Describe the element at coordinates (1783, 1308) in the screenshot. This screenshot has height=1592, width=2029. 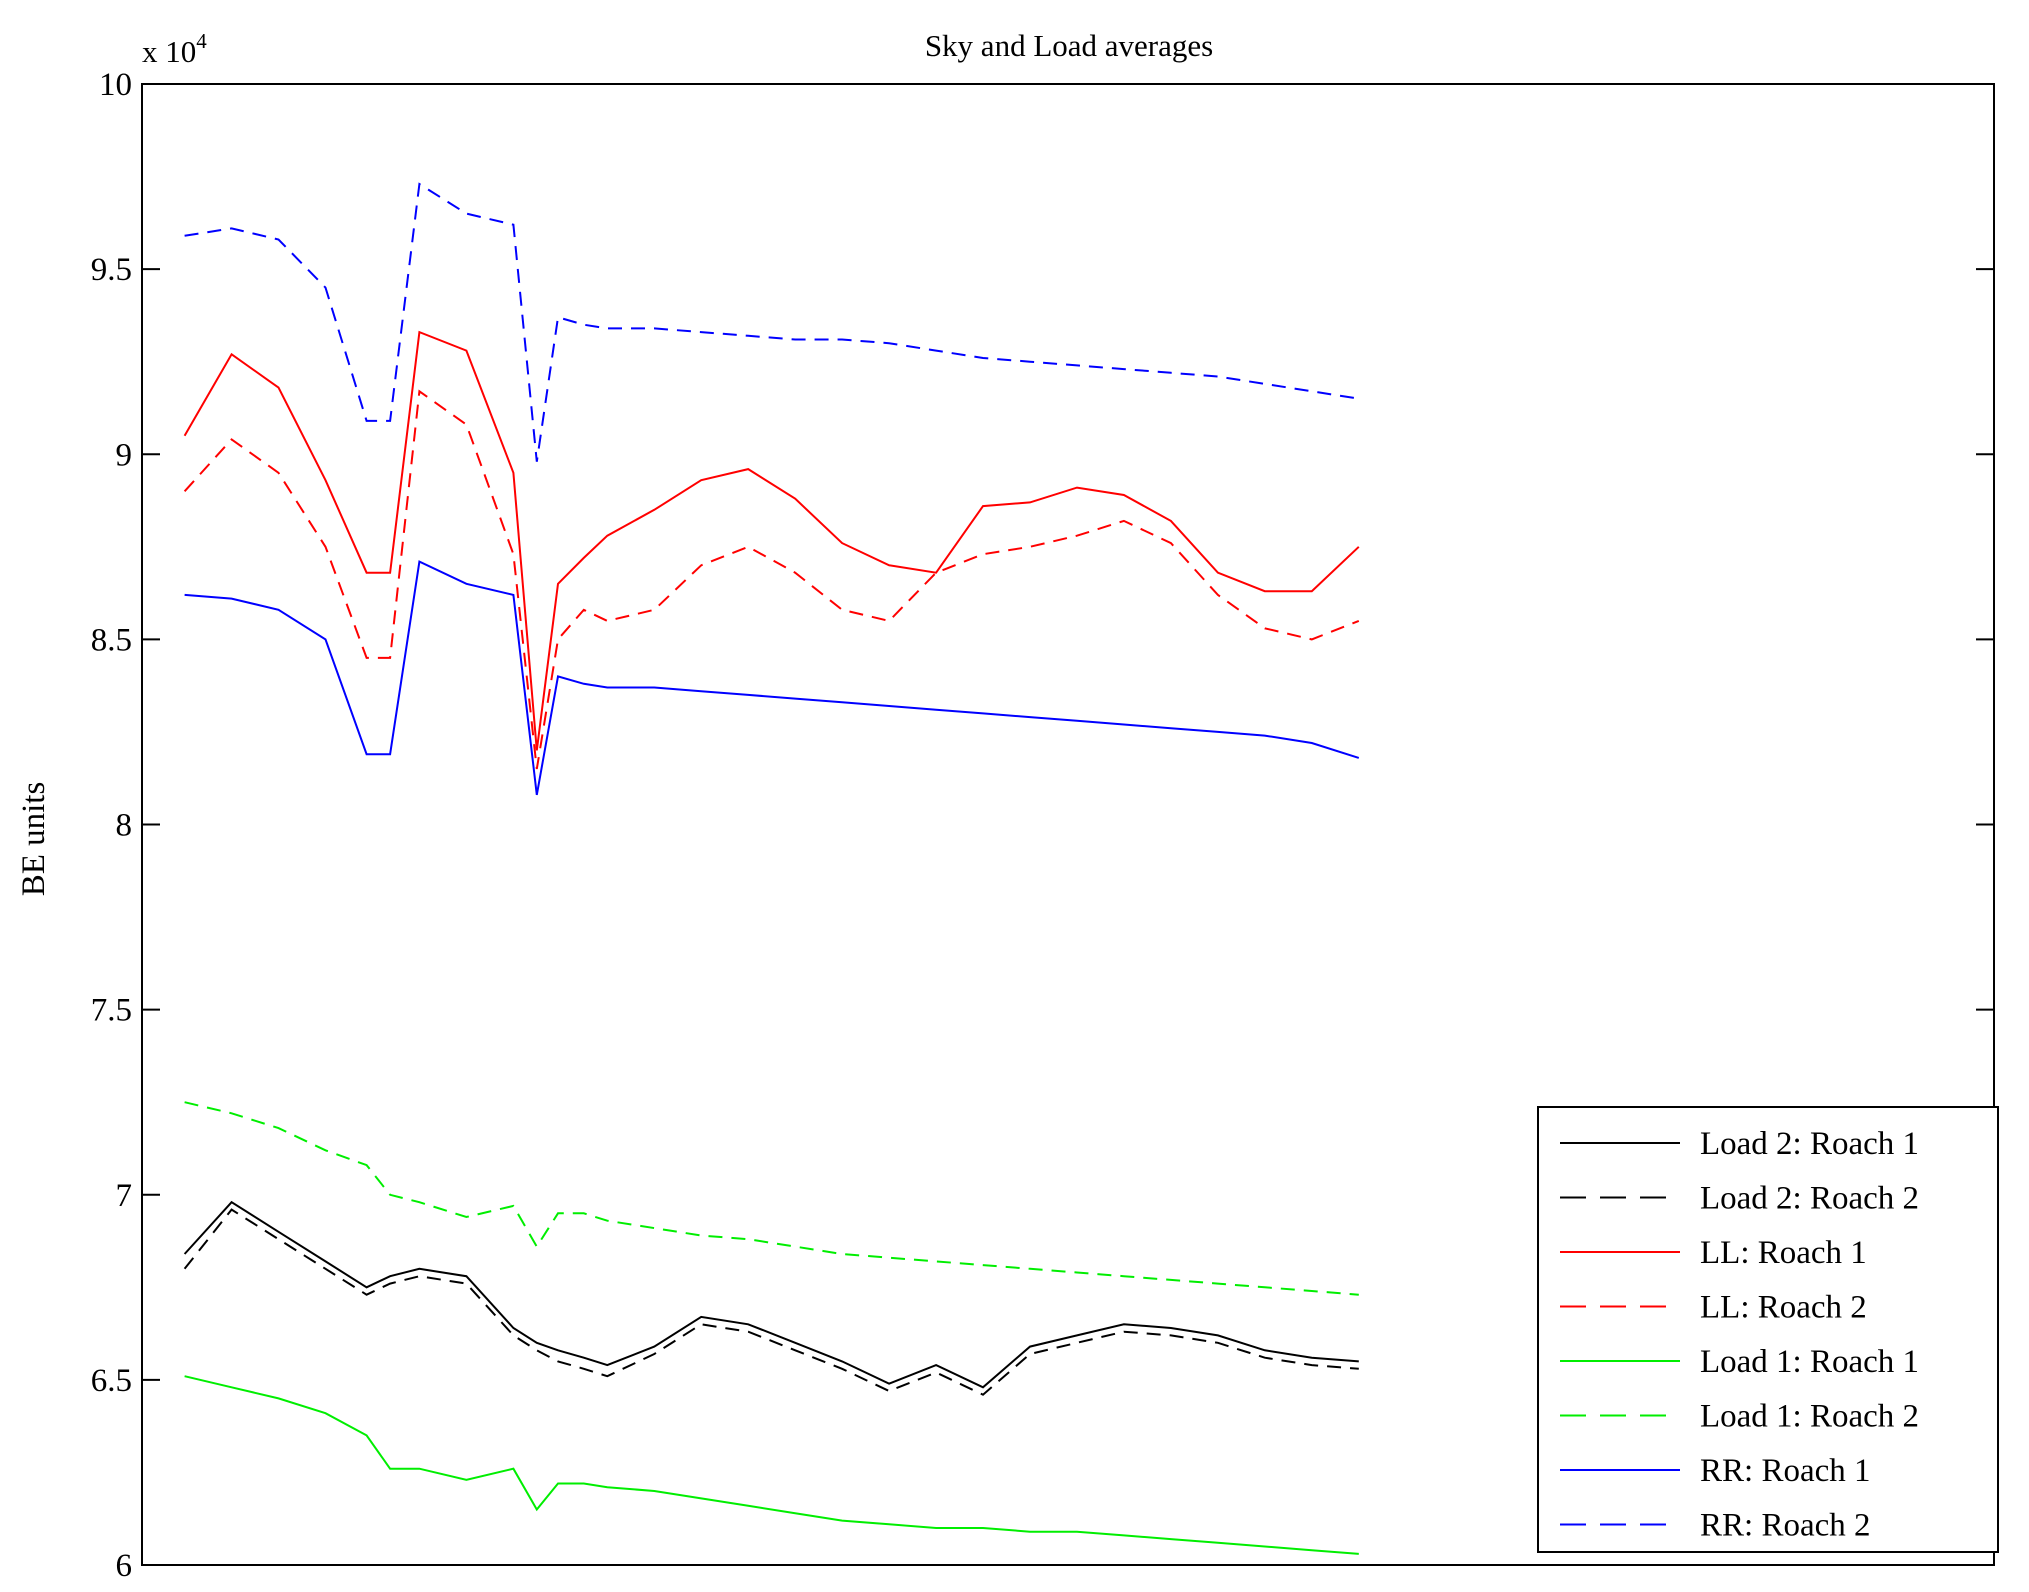
I see `legend-label-3: LL: Roach 2` at that location.